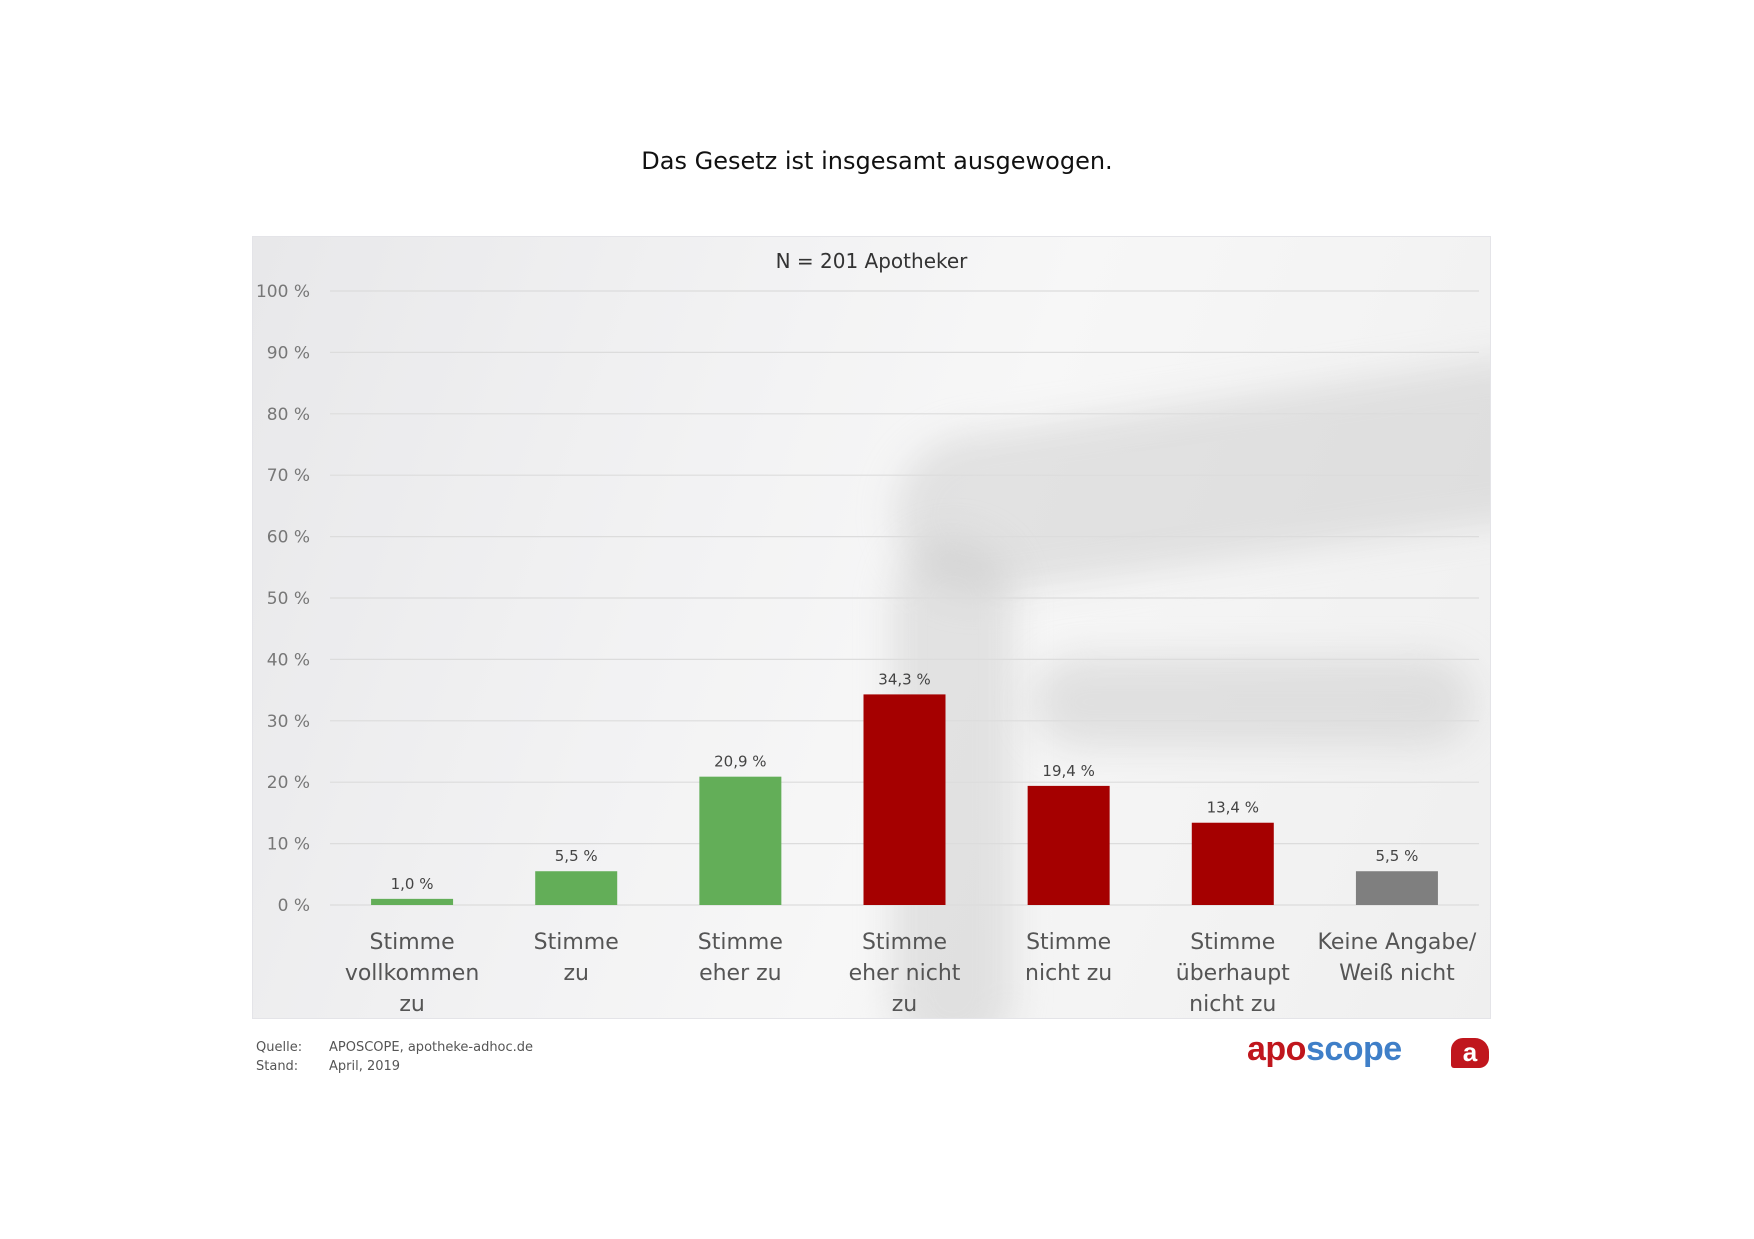 This screenshot has width=1754, height=1239. What do you see at coordinates (288, 538) in the screenshot?
I see `y-tick-label: 60 %` at bounding box center [288, 538].